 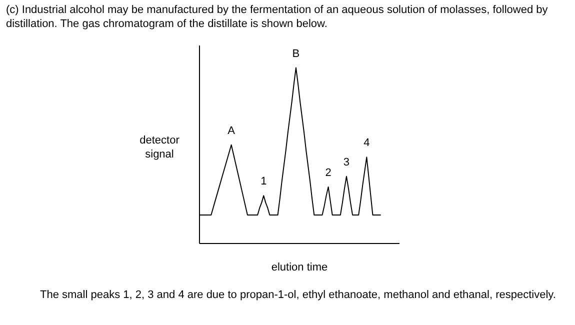 I want to click on y-axis-title: detector signal, so click(x=160, y=147).